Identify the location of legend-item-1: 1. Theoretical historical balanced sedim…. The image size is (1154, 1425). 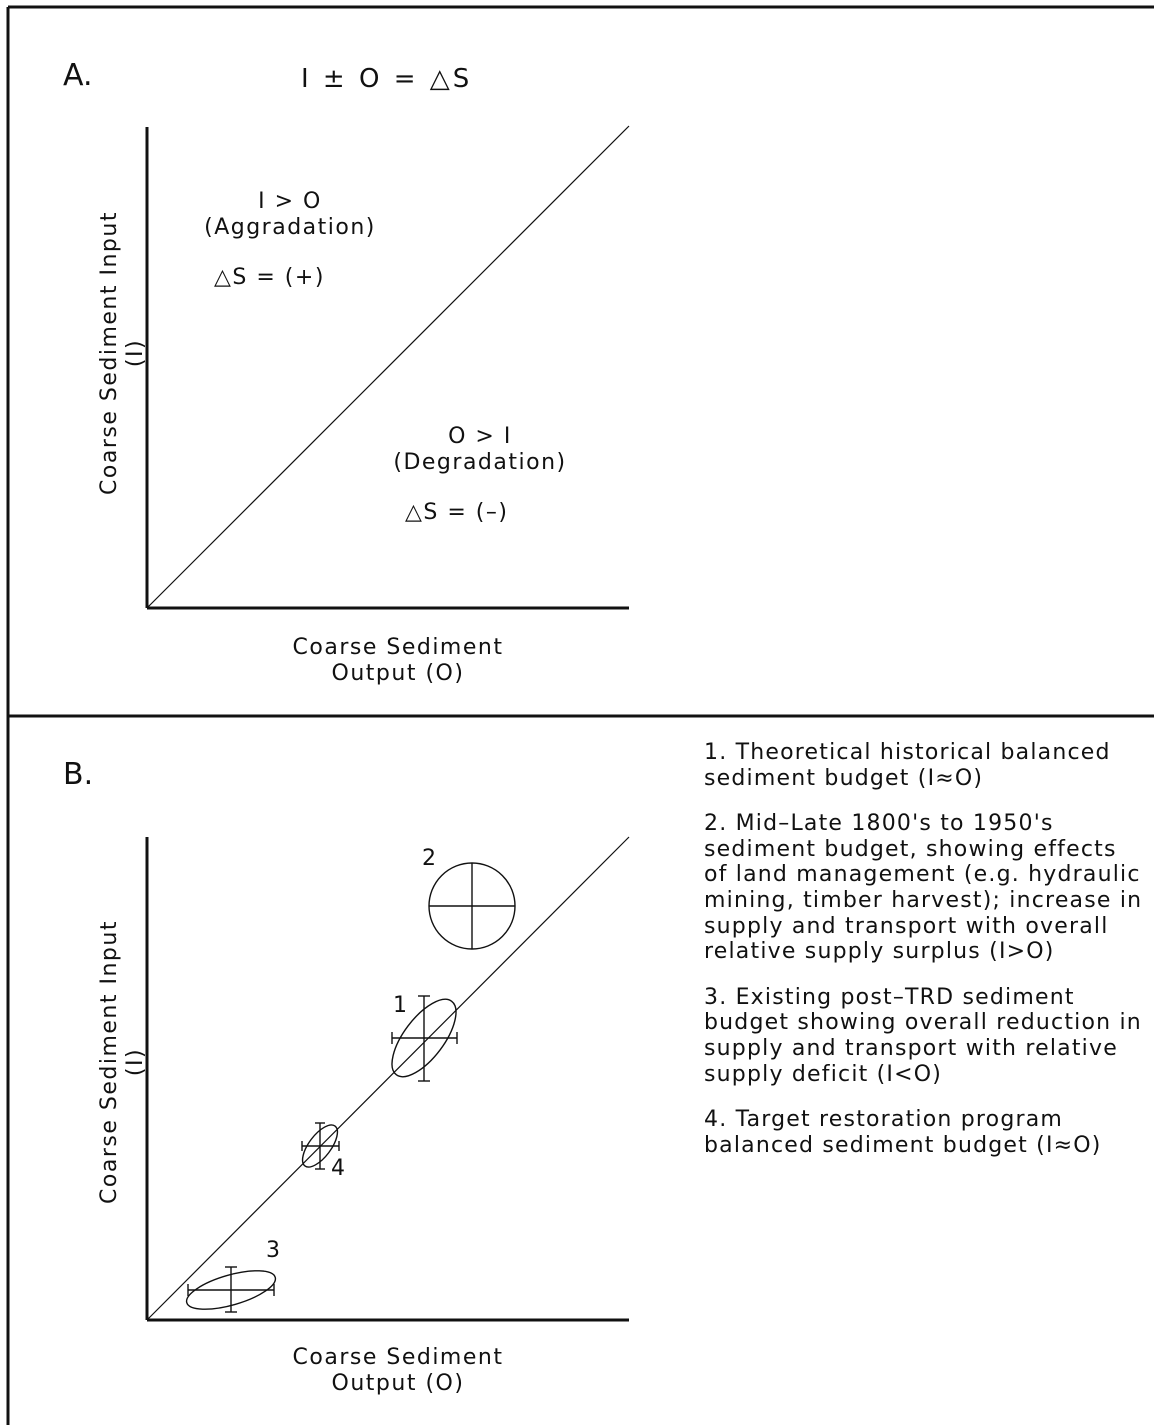
(907, 765).